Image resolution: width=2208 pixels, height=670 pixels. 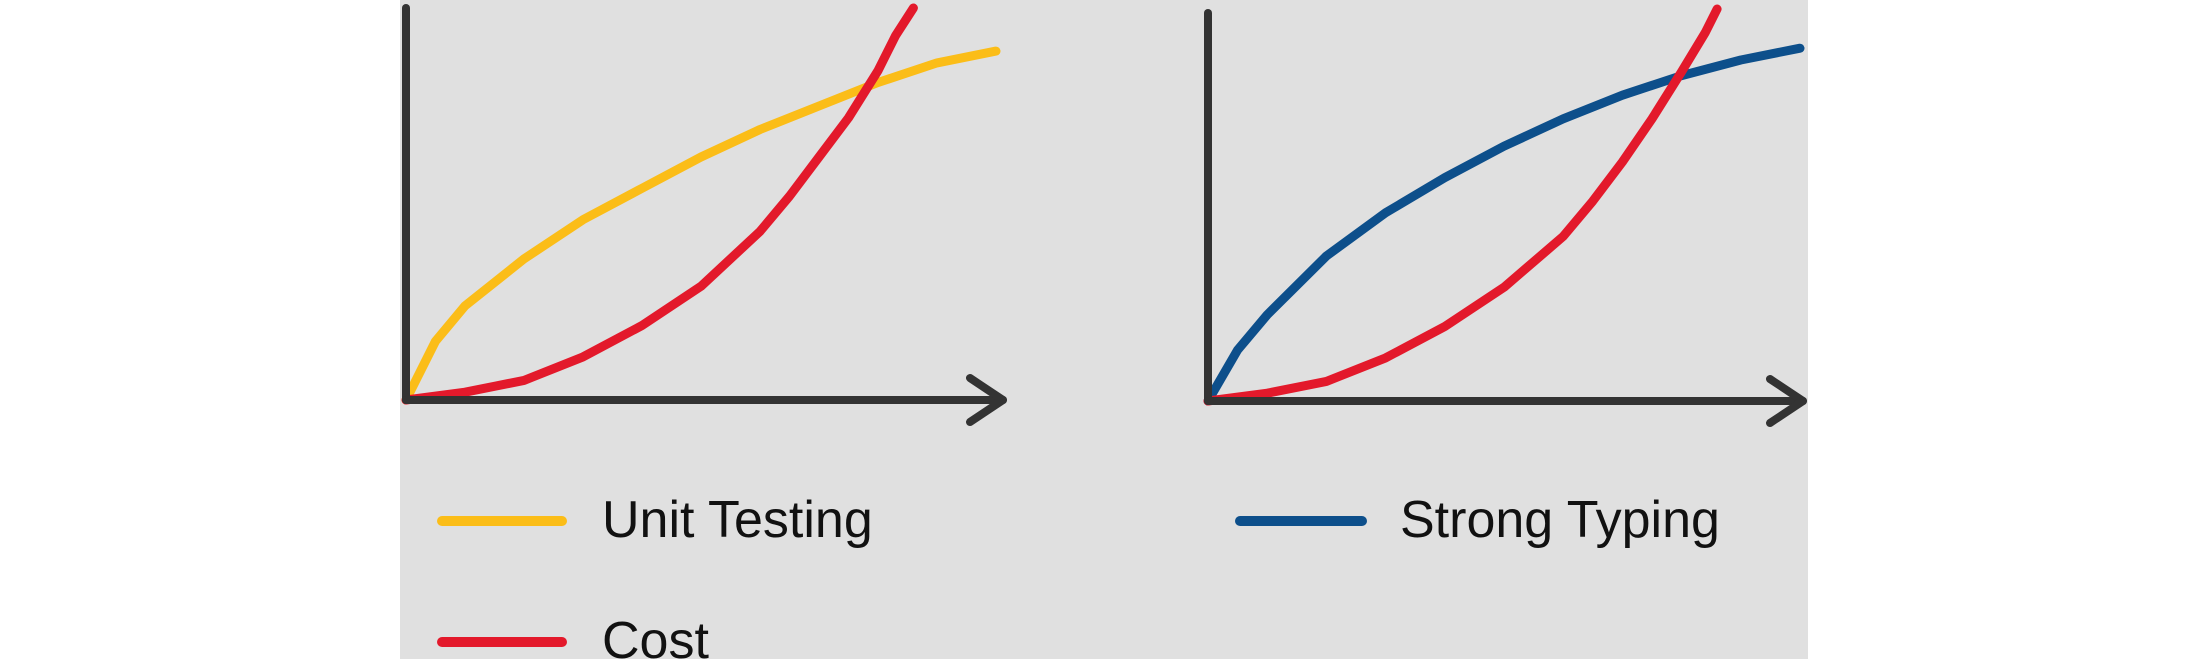 What do you see at coordinates (902, 581) in the screenshot?
I see `legend-swatches` at bounding box center [902, 581].